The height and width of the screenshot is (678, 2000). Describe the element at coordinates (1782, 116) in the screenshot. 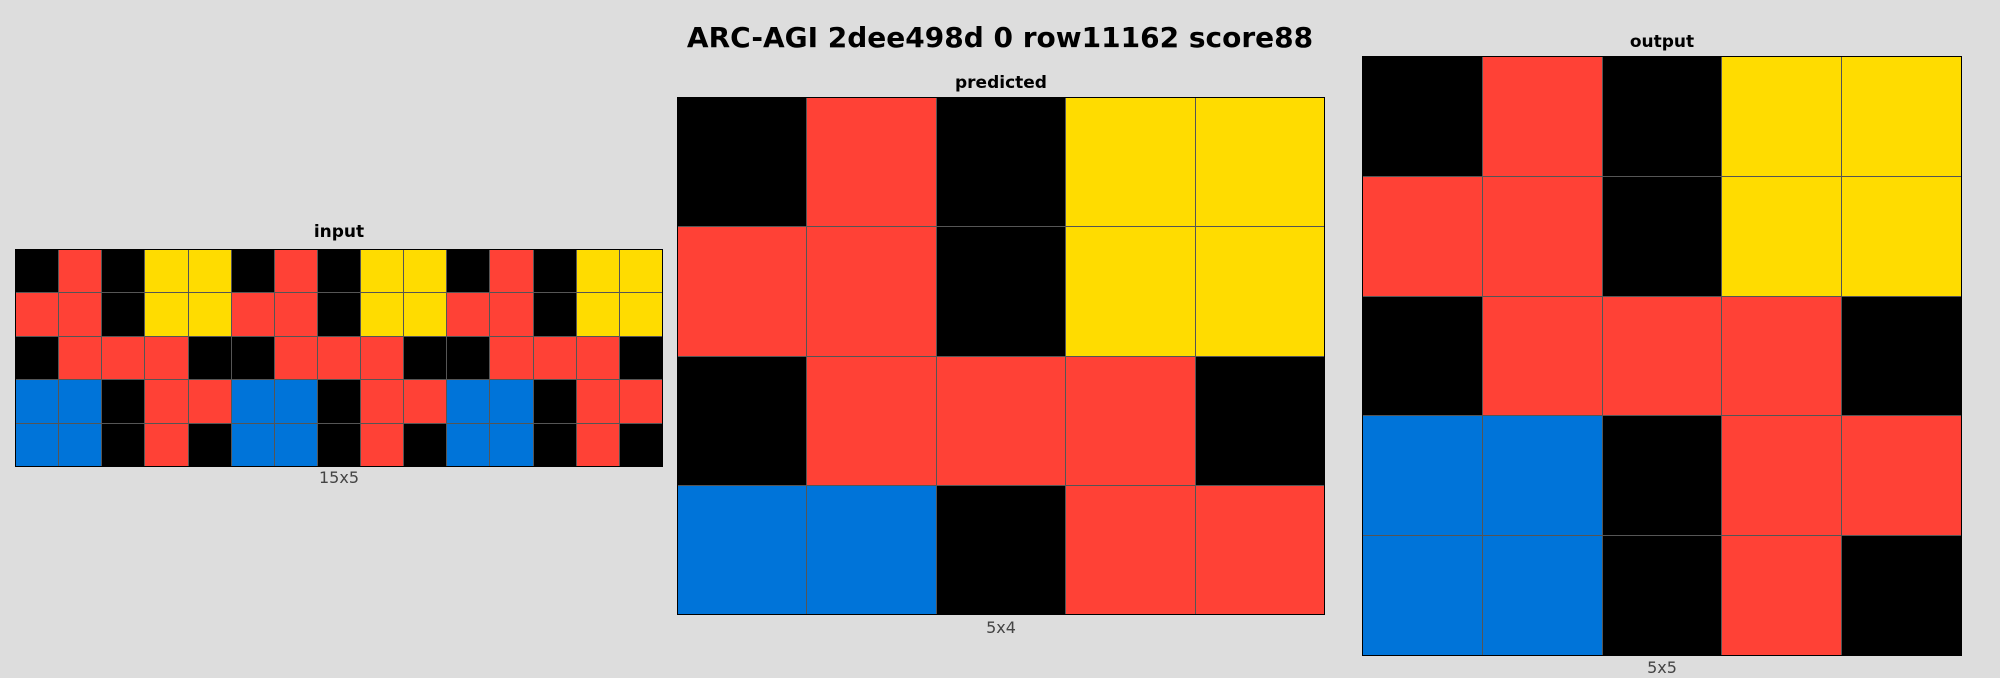

I see `output-cell-r0-c3` at that location.